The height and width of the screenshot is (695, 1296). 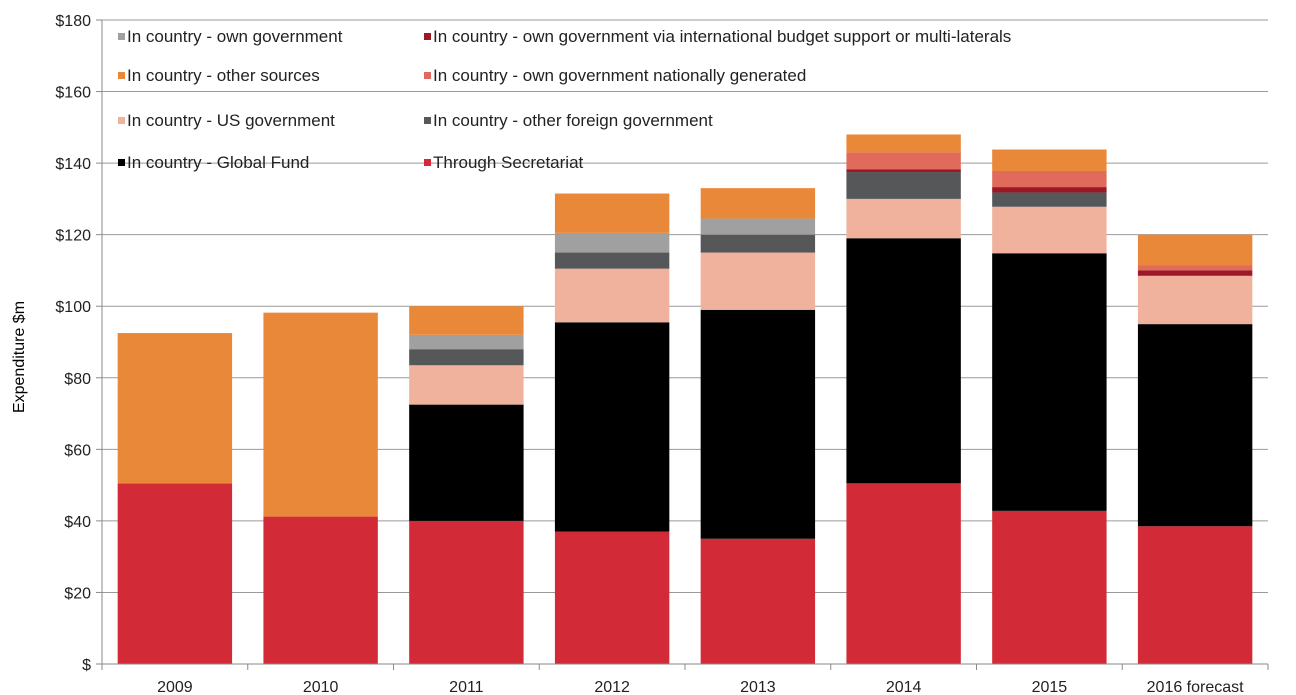 I want to click on y-tick-label: $20, so click(x=77, y=593).